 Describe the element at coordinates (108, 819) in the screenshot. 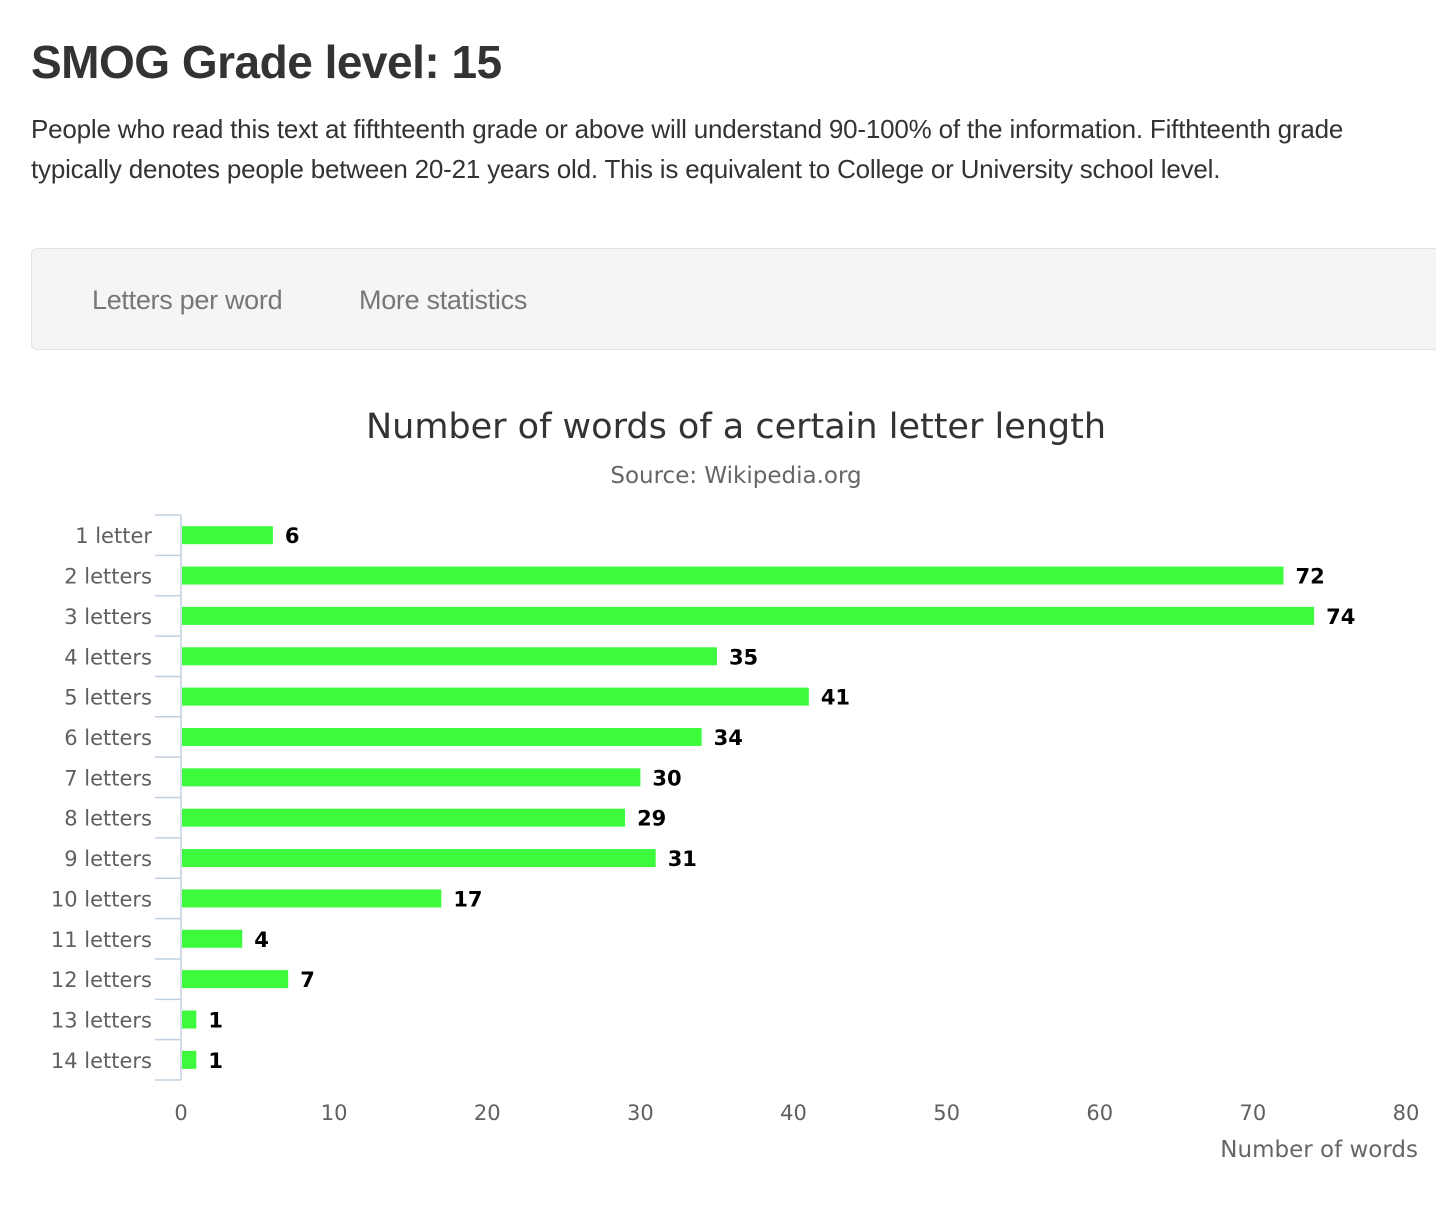

I see `category-label: 8 letters` at that location.